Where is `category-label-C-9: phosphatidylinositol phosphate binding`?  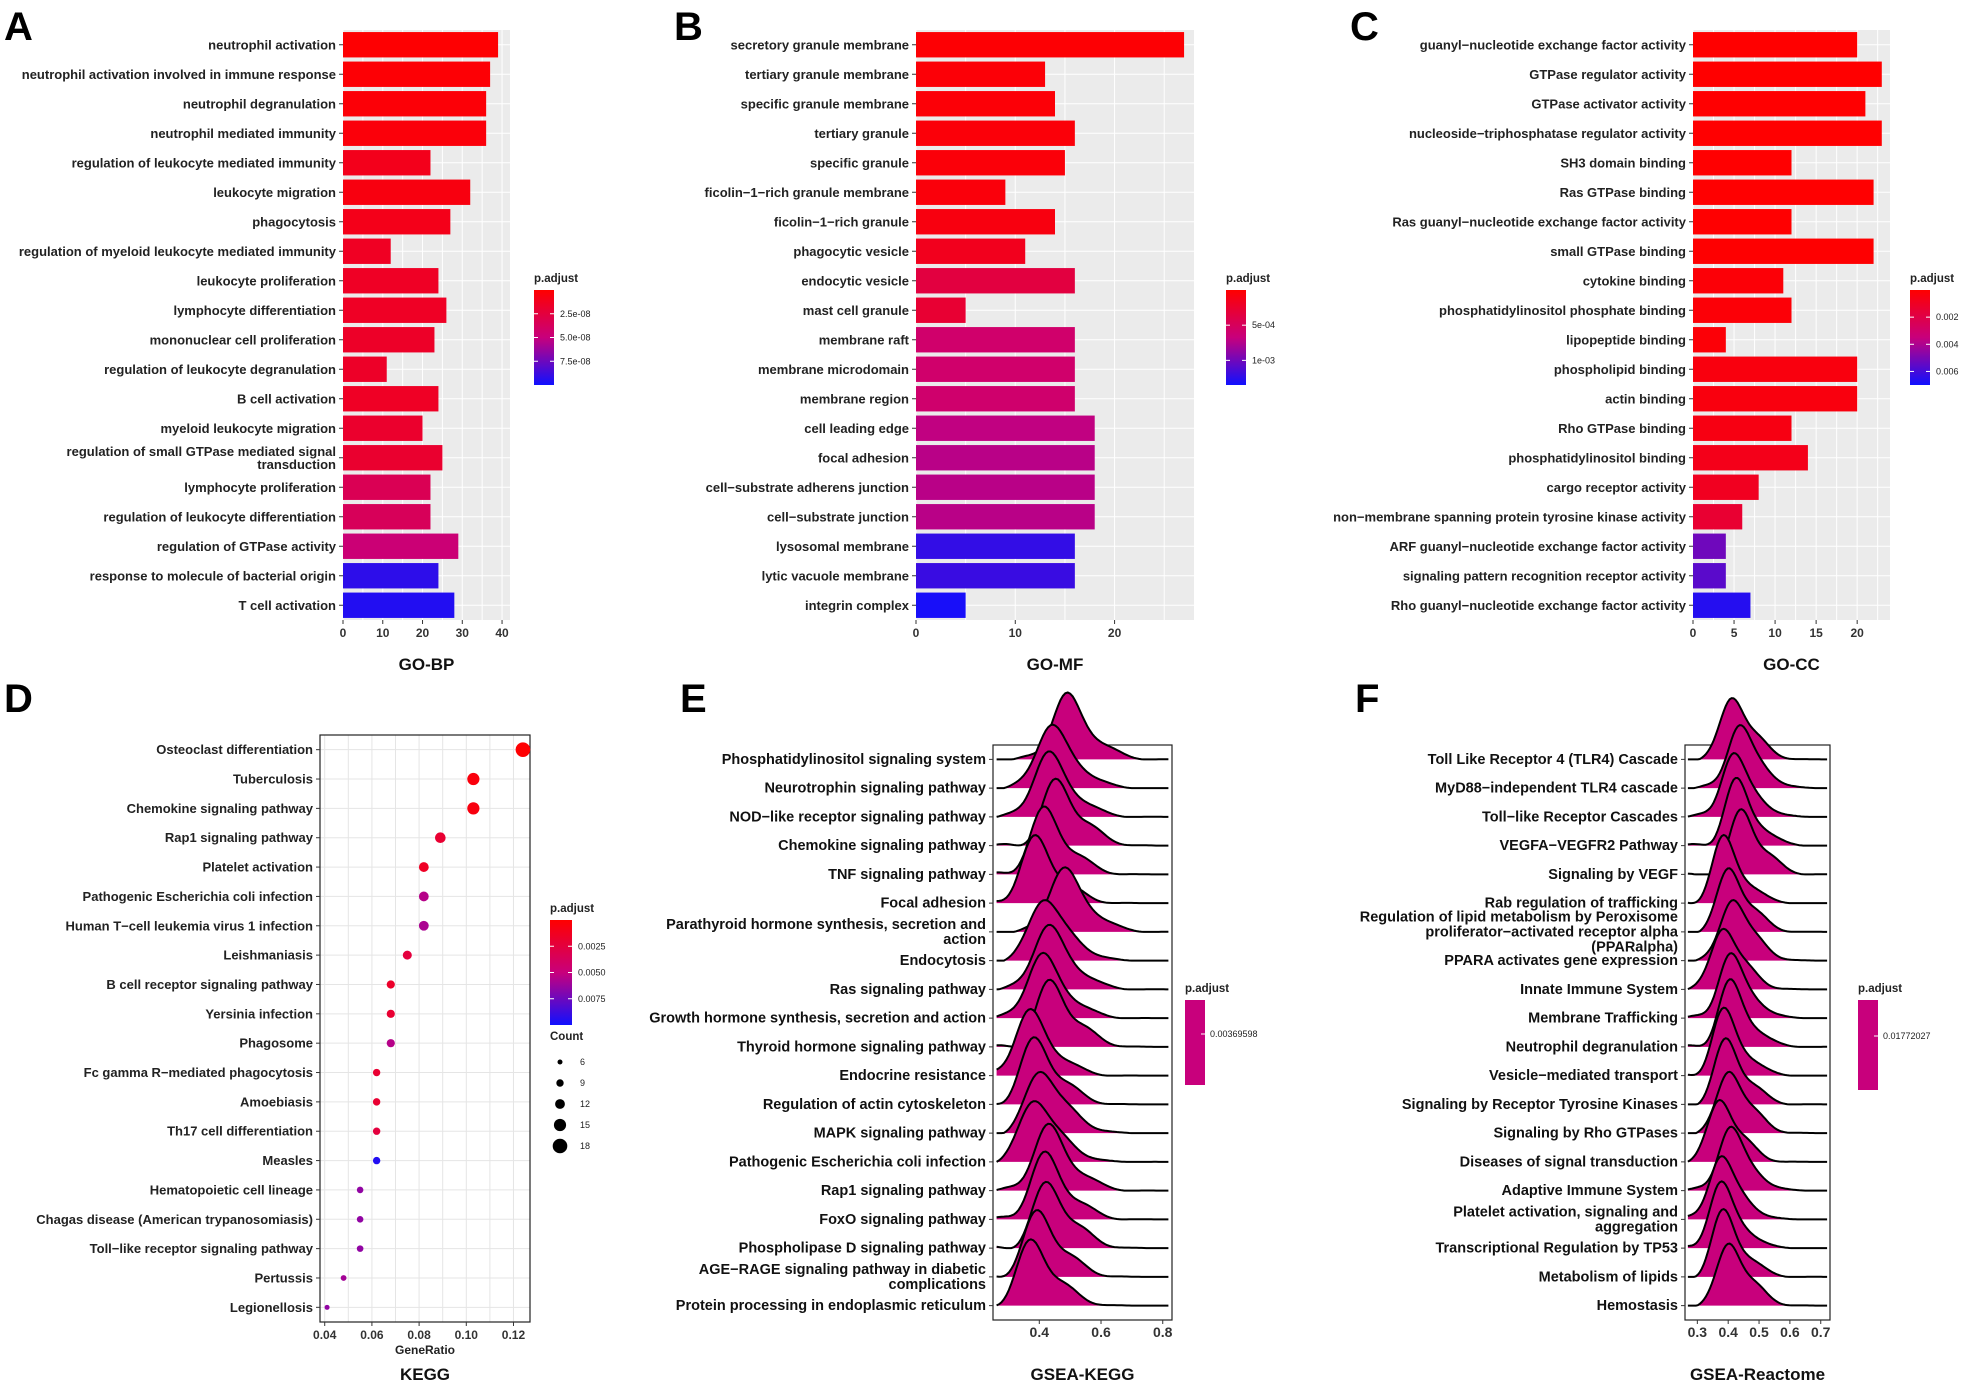
category-label-C-9: phosphatidylinositol phosphate binding is located at coordinates (1562, 310).